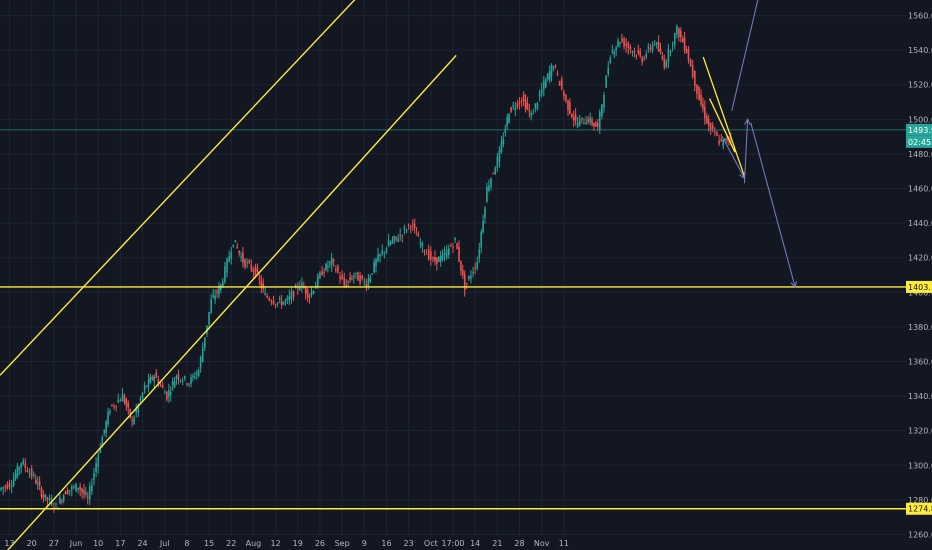  I want to click on support-lower-label: 1274.855, so click(920, 509).